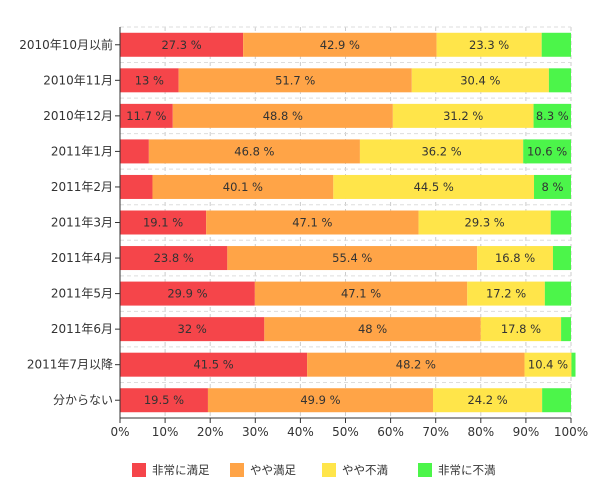 The image size is (598, 502). What do you see at coordinates (273, 470) in the screenshot?
I see `legend-label: やや満足` at bounding box center [273, 470].